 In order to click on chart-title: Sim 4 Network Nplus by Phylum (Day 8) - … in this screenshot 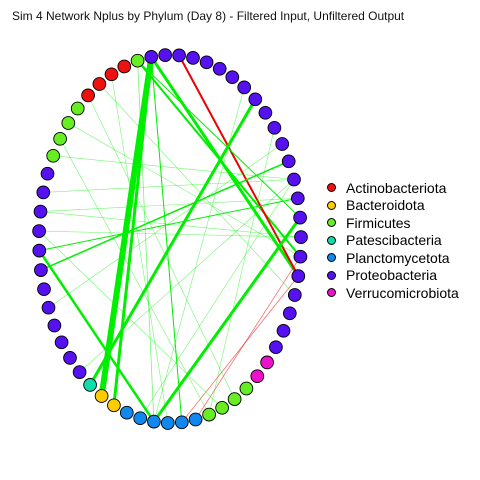, I will do `click(208, 16)`.